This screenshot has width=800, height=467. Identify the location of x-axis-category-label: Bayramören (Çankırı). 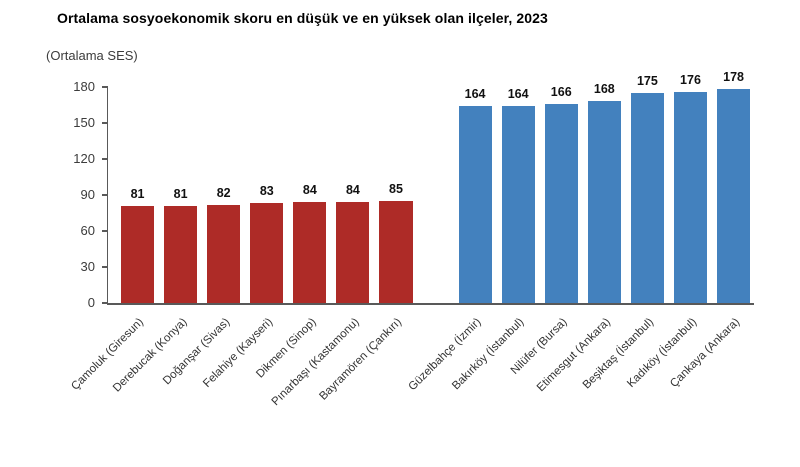
(361, 359).